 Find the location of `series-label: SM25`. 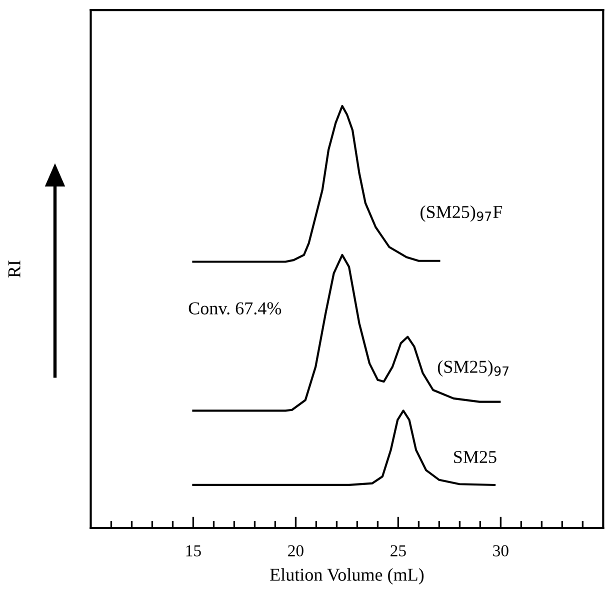

series-label: SM25 is located at coordinates (475, 457).